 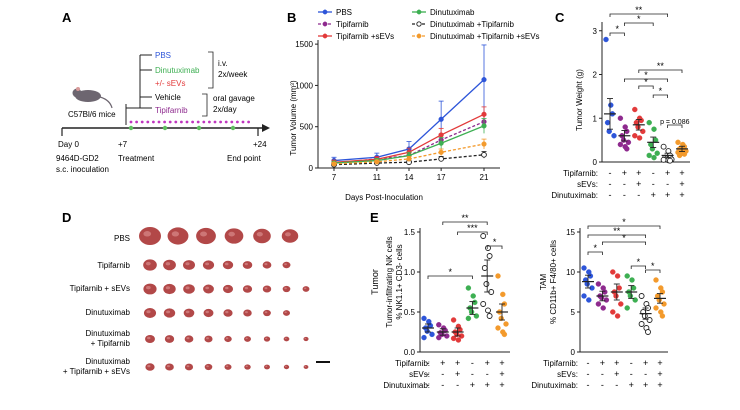 What do you see at coordinates (92, 98) in the screenshot?
I see `mouse-icon` at bounding box center [92, 98].